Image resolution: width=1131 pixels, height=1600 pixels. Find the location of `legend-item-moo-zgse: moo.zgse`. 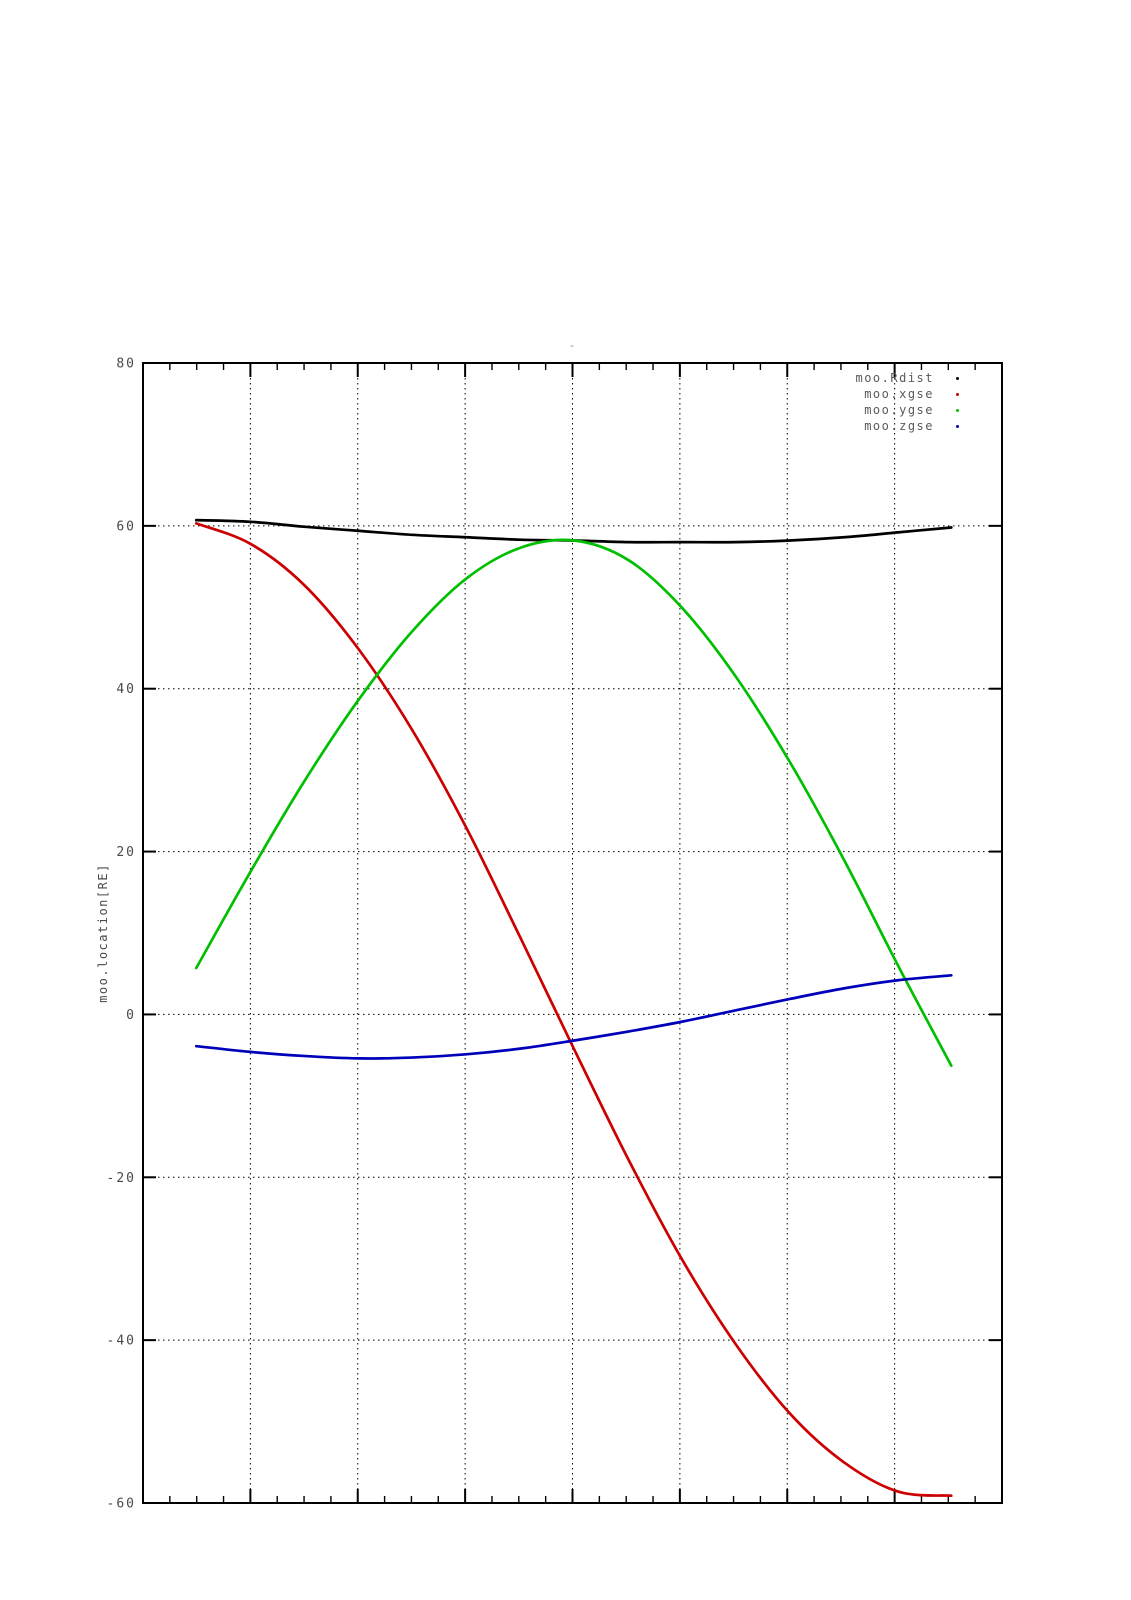

legend-item-moo-zgse: moo.zgse is located at coordinates (907, 426).